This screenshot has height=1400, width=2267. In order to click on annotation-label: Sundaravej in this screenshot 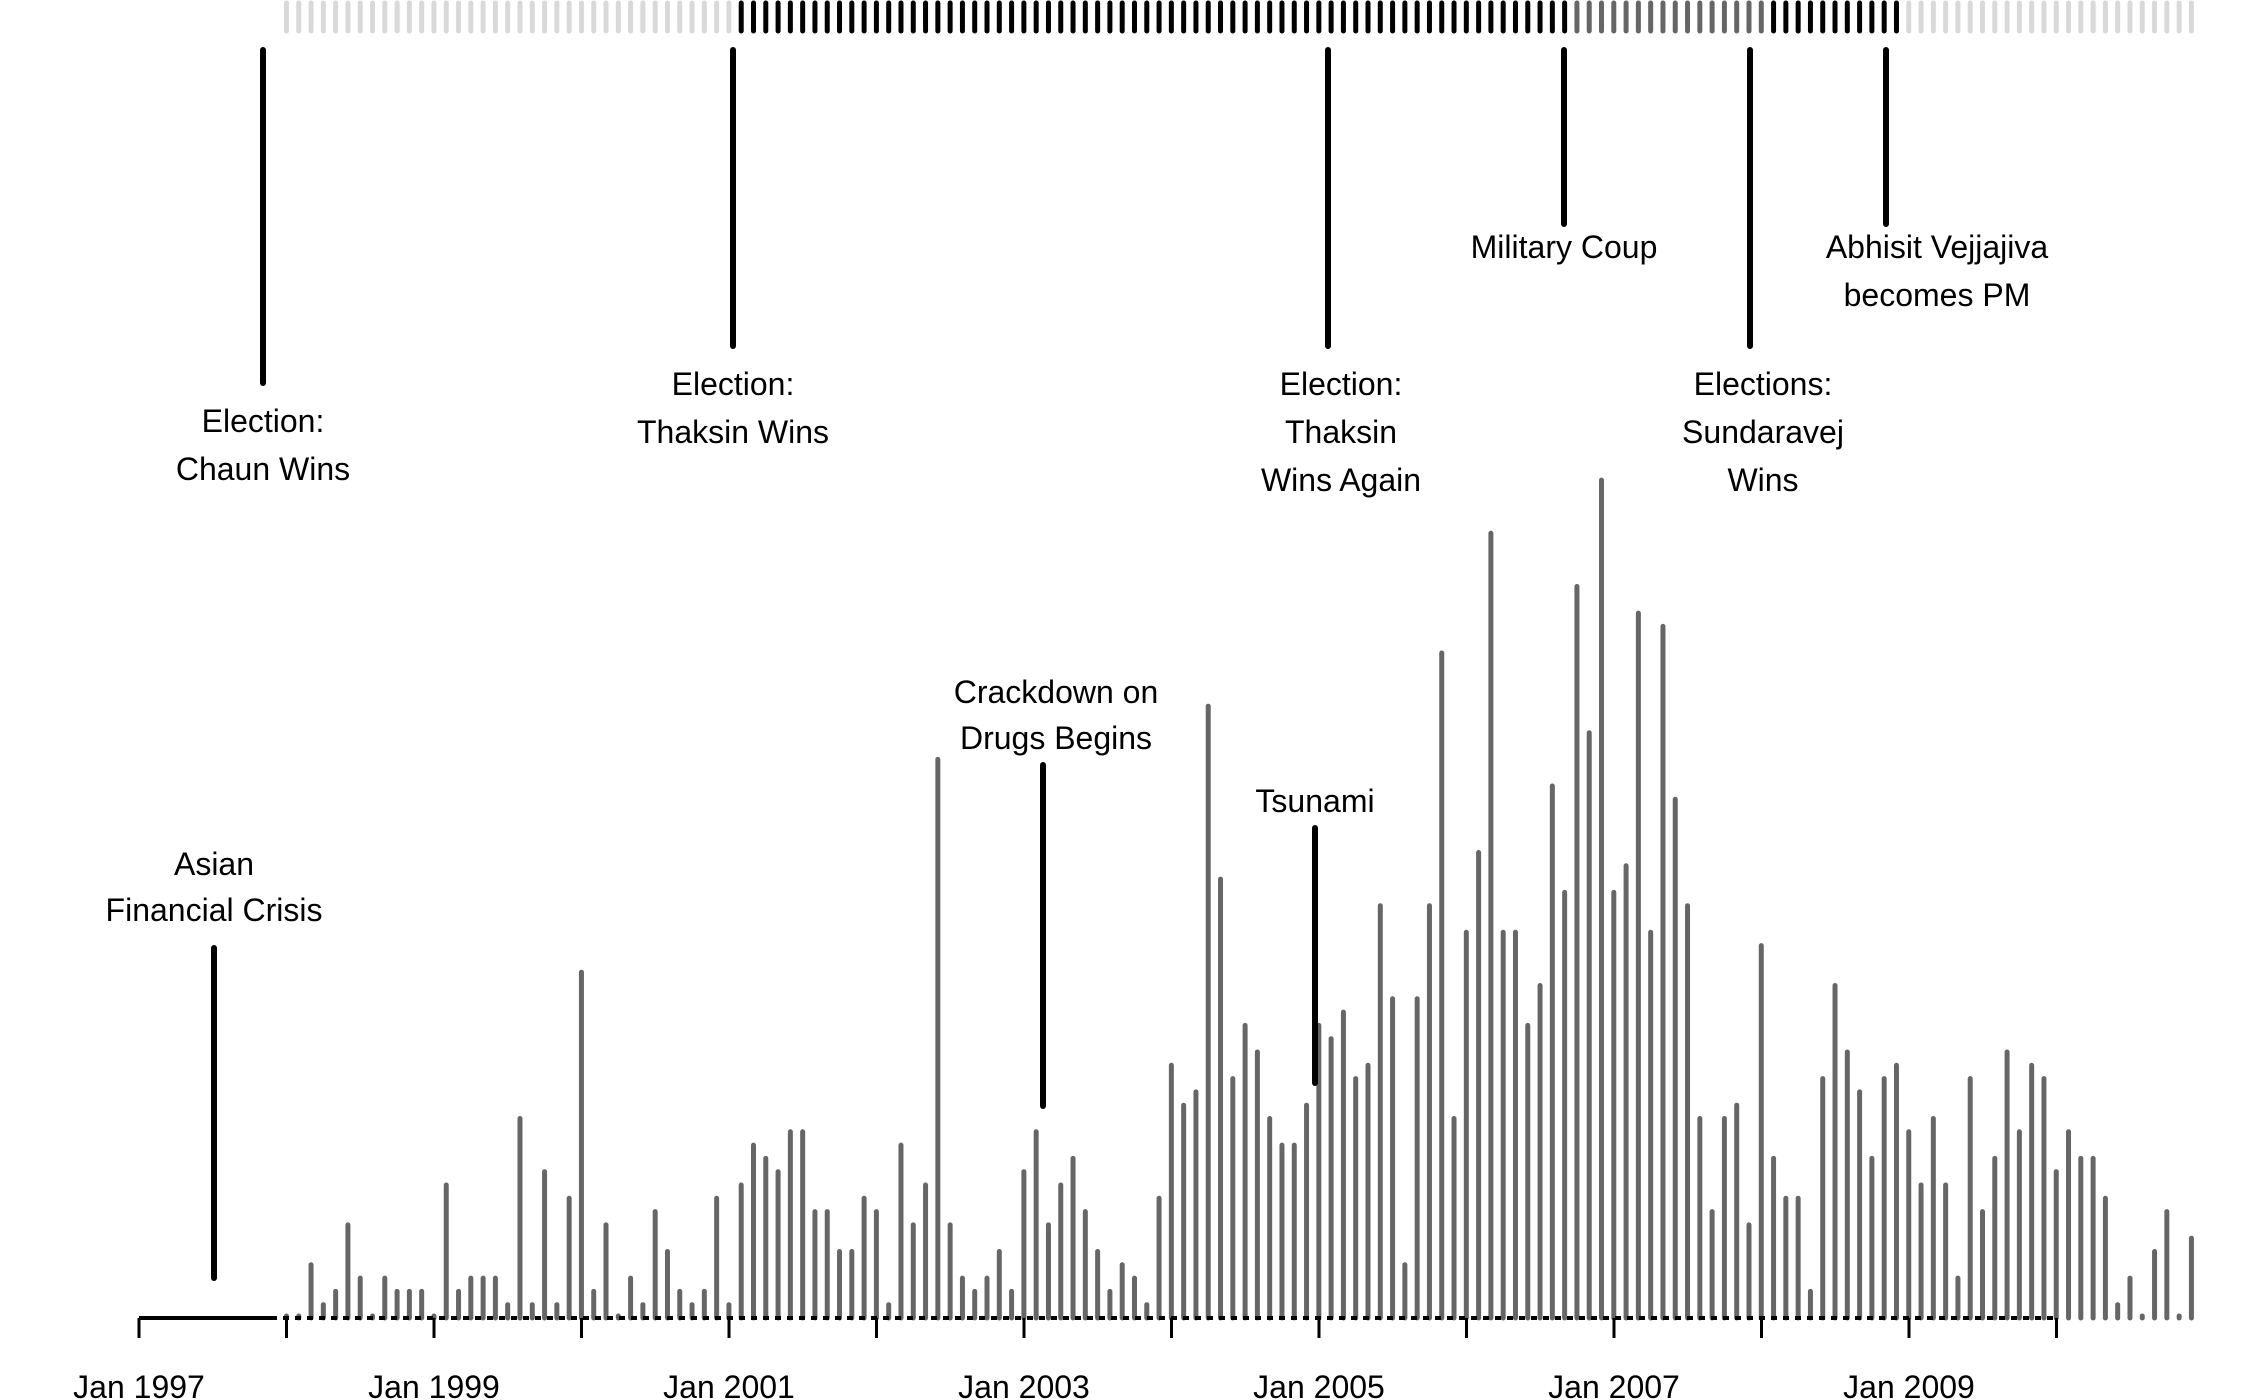, I will do `click(1763, 432)`.